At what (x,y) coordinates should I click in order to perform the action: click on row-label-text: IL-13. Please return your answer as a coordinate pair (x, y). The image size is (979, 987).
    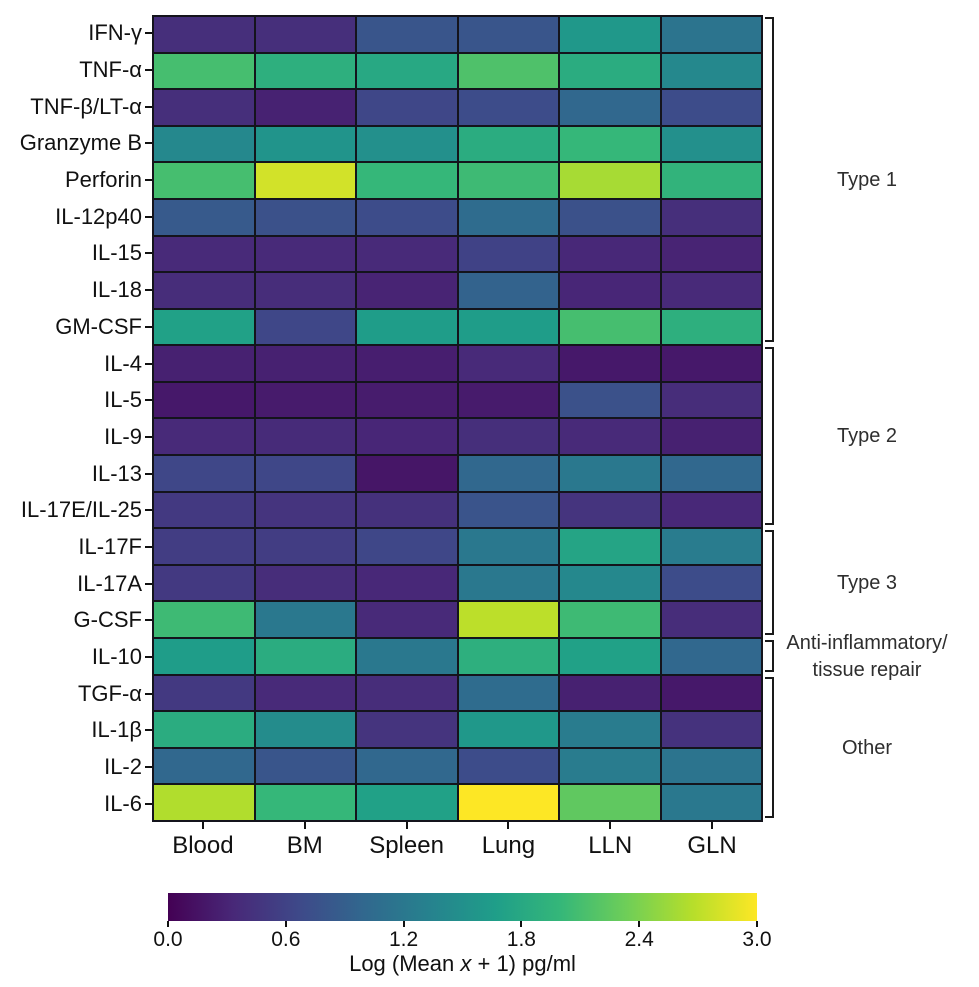
    Looking at the image, I should click on (116, 473).